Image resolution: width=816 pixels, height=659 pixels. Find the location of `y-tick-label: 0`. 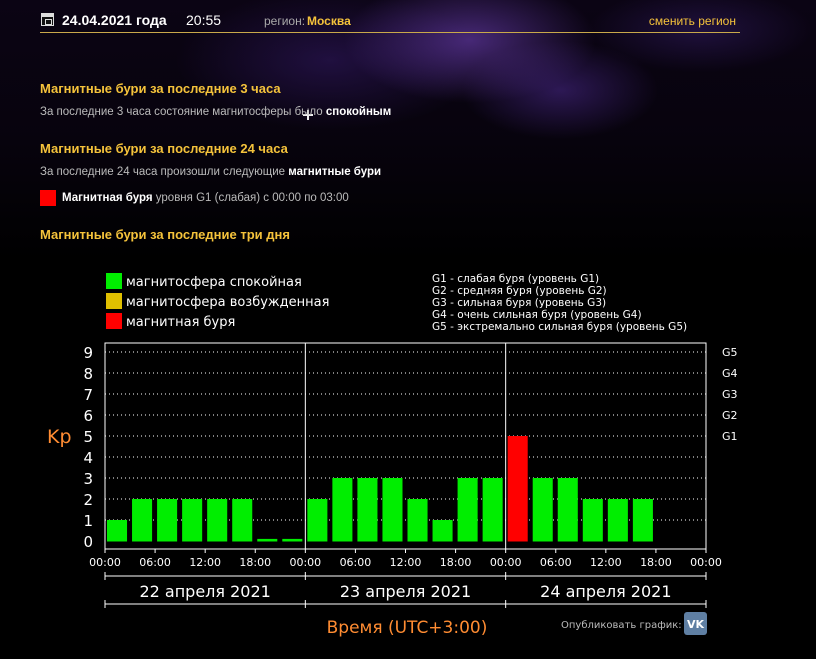

y-tick-label: 0 is located at coordinates (88, 542).